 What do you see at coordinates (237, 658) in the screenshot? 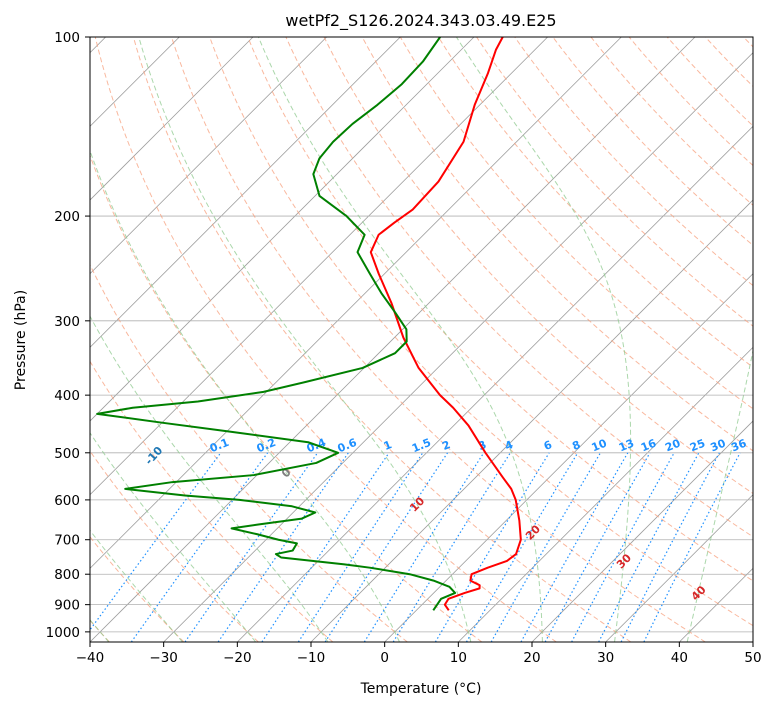
I see `x-tick-label: −20` at bounding box center [237, 658].